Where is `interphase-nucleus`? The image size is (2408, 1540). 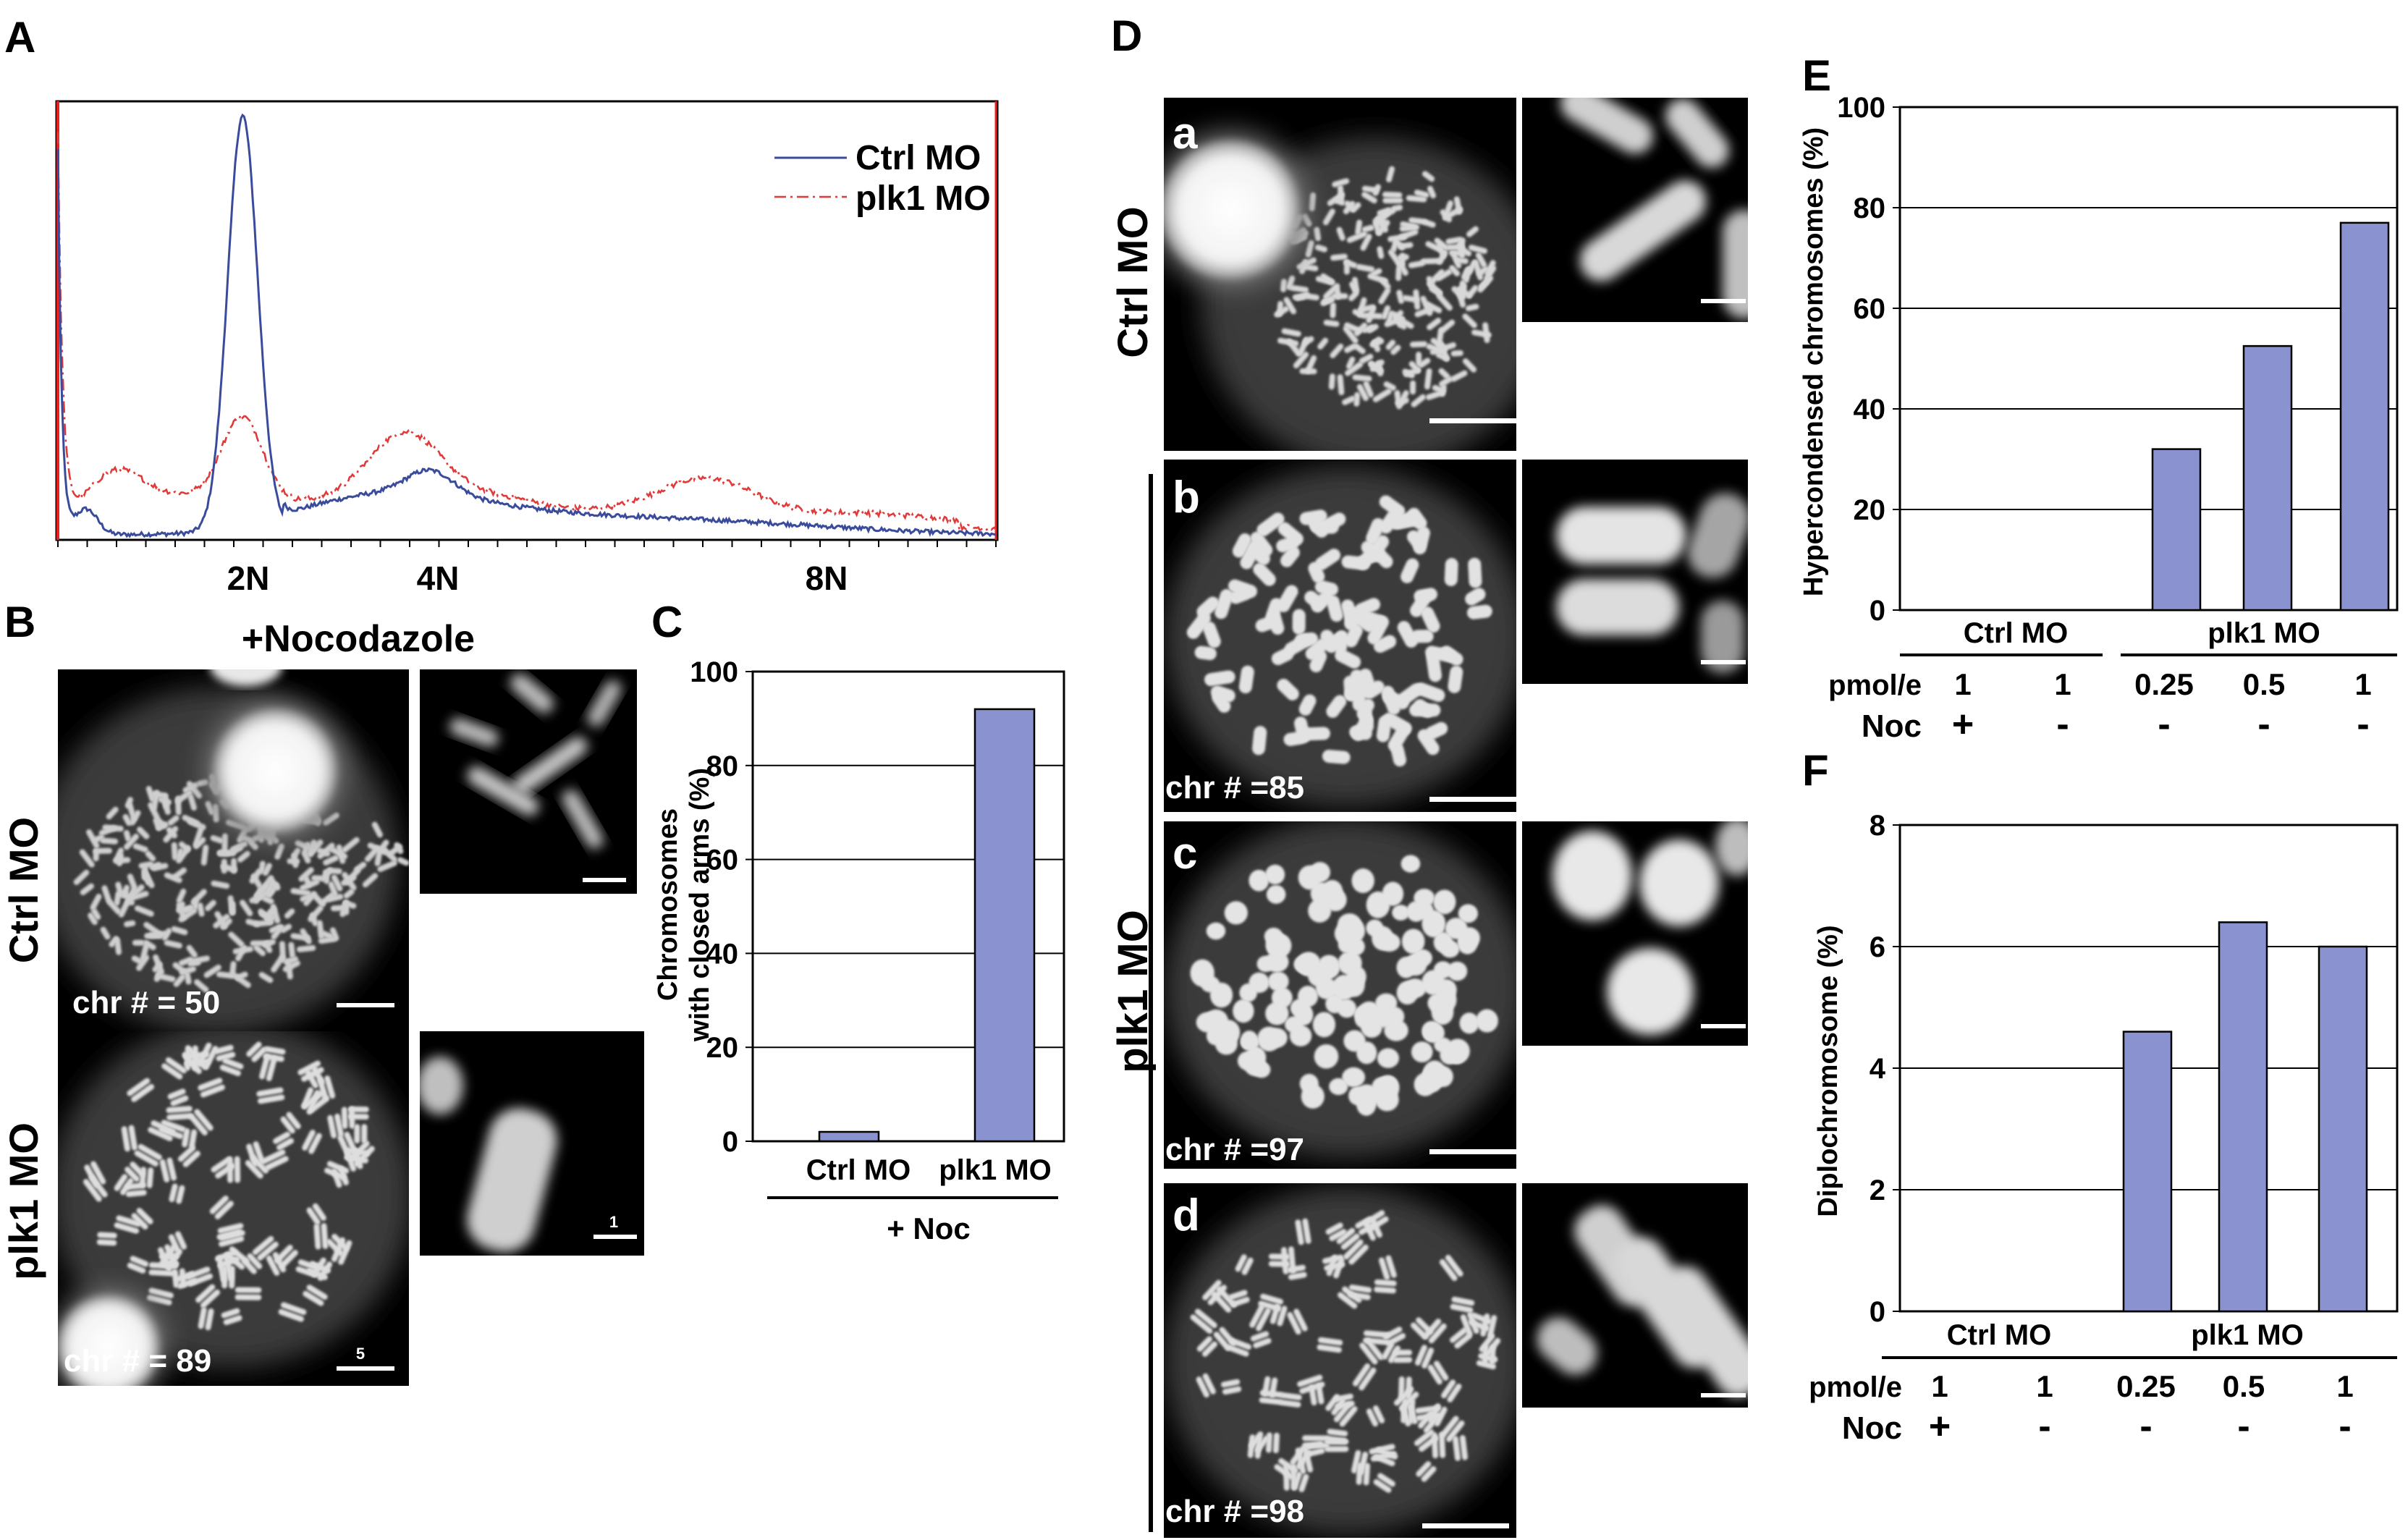 interphase-nucleus is located at coordinates (275, 771).